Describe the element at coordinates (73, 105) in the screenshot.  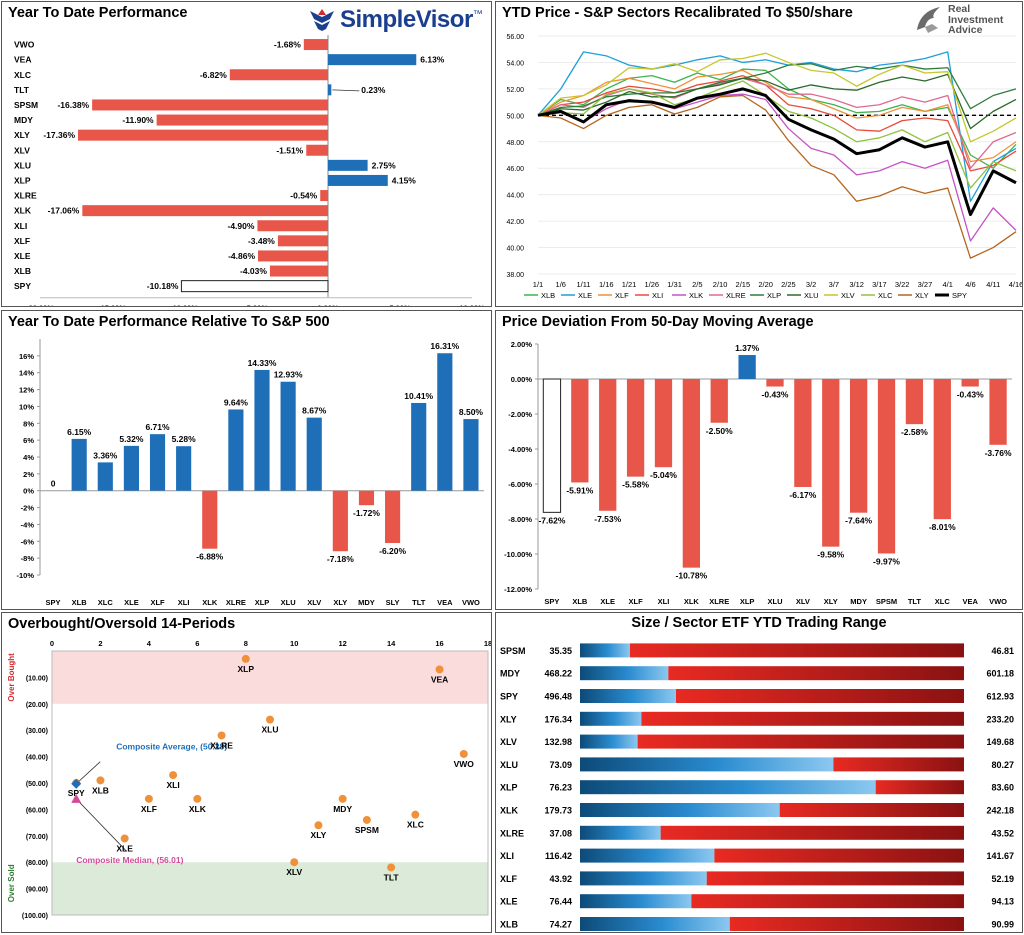
I see `data-label-spsm: -16.38%` at that location.